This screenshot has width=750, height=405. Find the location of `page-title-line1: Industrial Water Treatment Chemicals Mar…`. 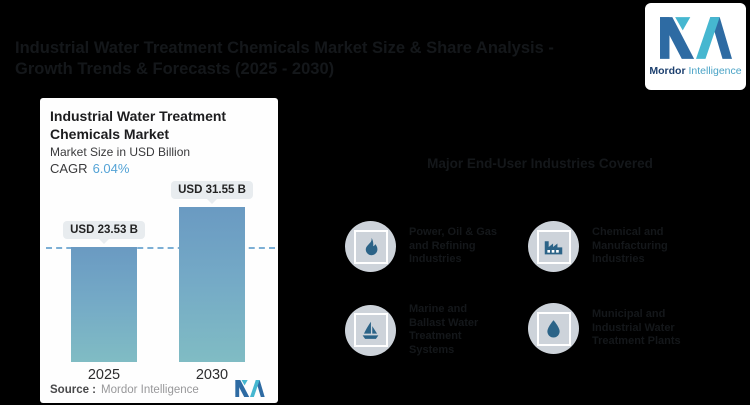

page-title-line1: Industrial Water Treatment Chemicals Mar… is located at coordinates (284, 48).